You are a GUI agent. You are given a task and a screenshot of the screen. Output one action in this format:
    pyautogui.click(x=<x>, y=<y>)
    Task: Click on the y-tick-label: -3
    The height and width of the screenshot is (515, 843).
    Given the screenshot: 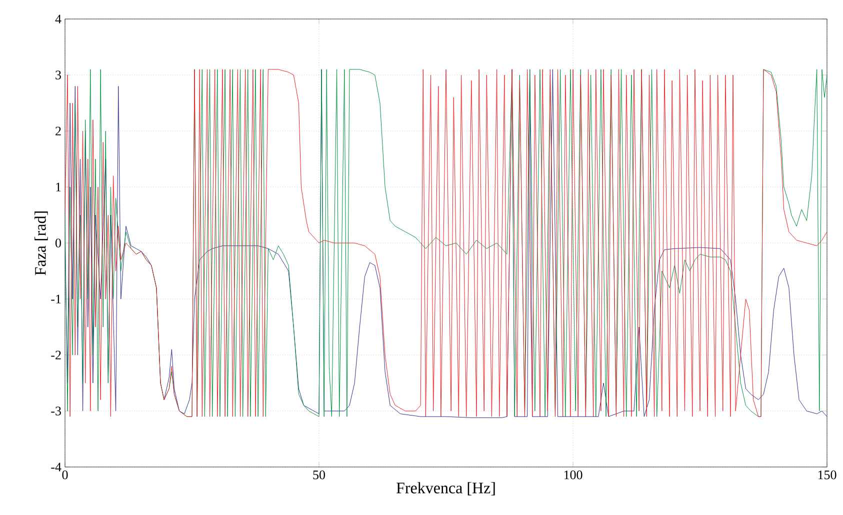 What is the action you would take?
    pyautogui.click(x=56, y=411)
    